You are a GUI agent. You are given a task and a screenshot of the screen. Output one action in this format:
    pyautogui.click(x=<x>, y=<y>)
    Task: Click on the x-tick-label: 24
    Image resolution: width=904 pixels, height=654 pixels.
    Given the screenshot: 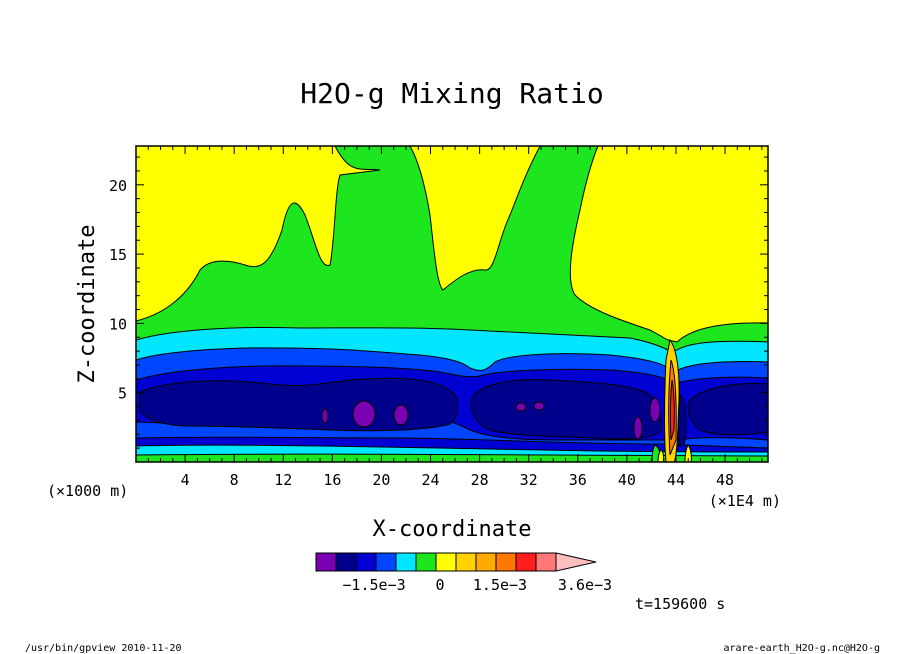 What is the action you would take?
    pyautogui.click(x=430, y=480)
    